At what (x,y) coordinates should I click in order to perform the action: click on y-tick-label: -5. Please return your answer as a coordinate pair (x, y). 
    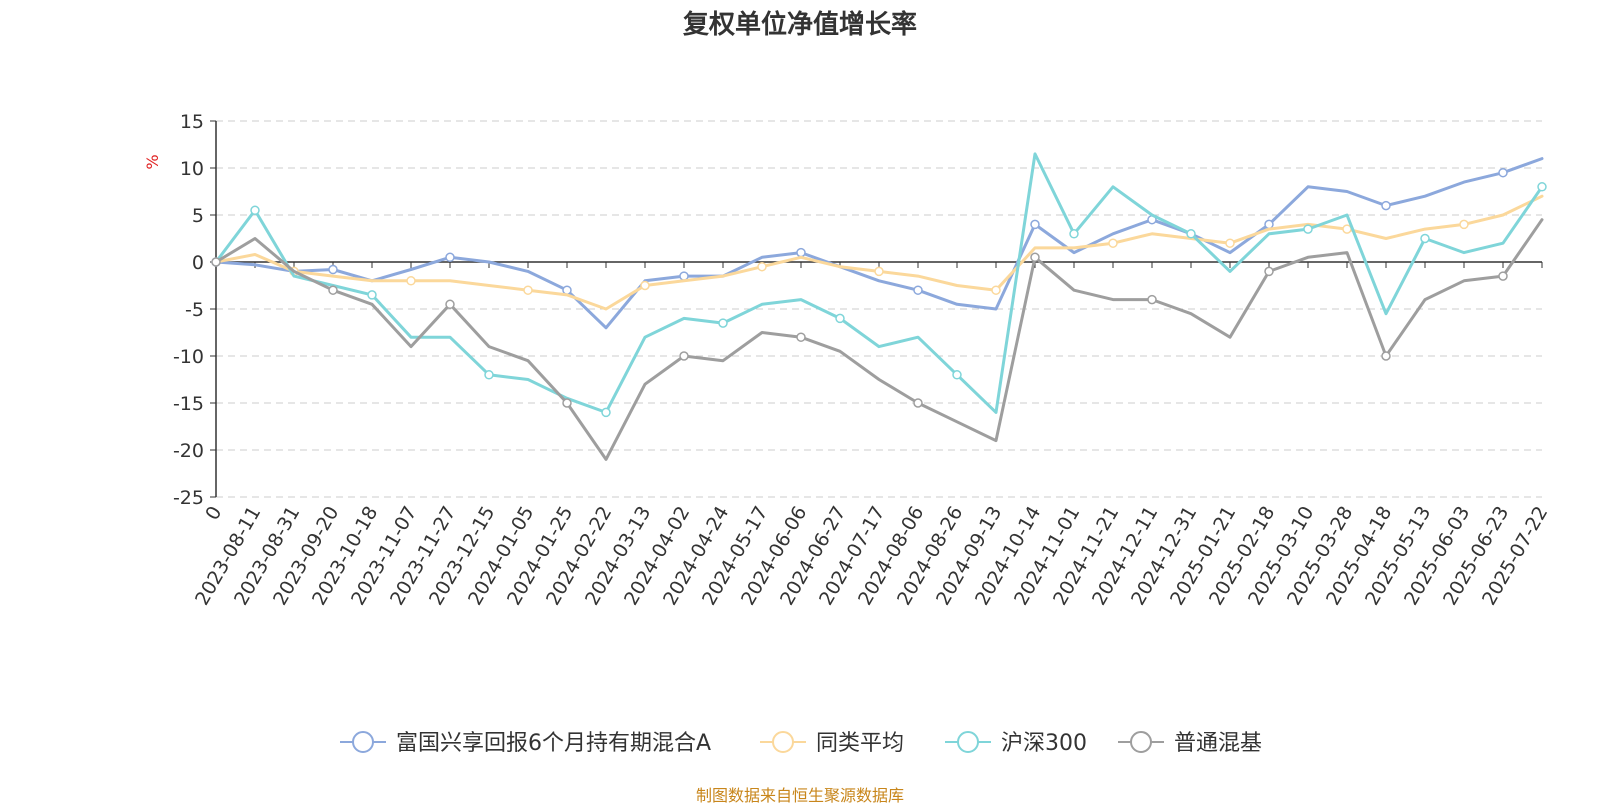
    Looking at the image, I should click on (194, 310).